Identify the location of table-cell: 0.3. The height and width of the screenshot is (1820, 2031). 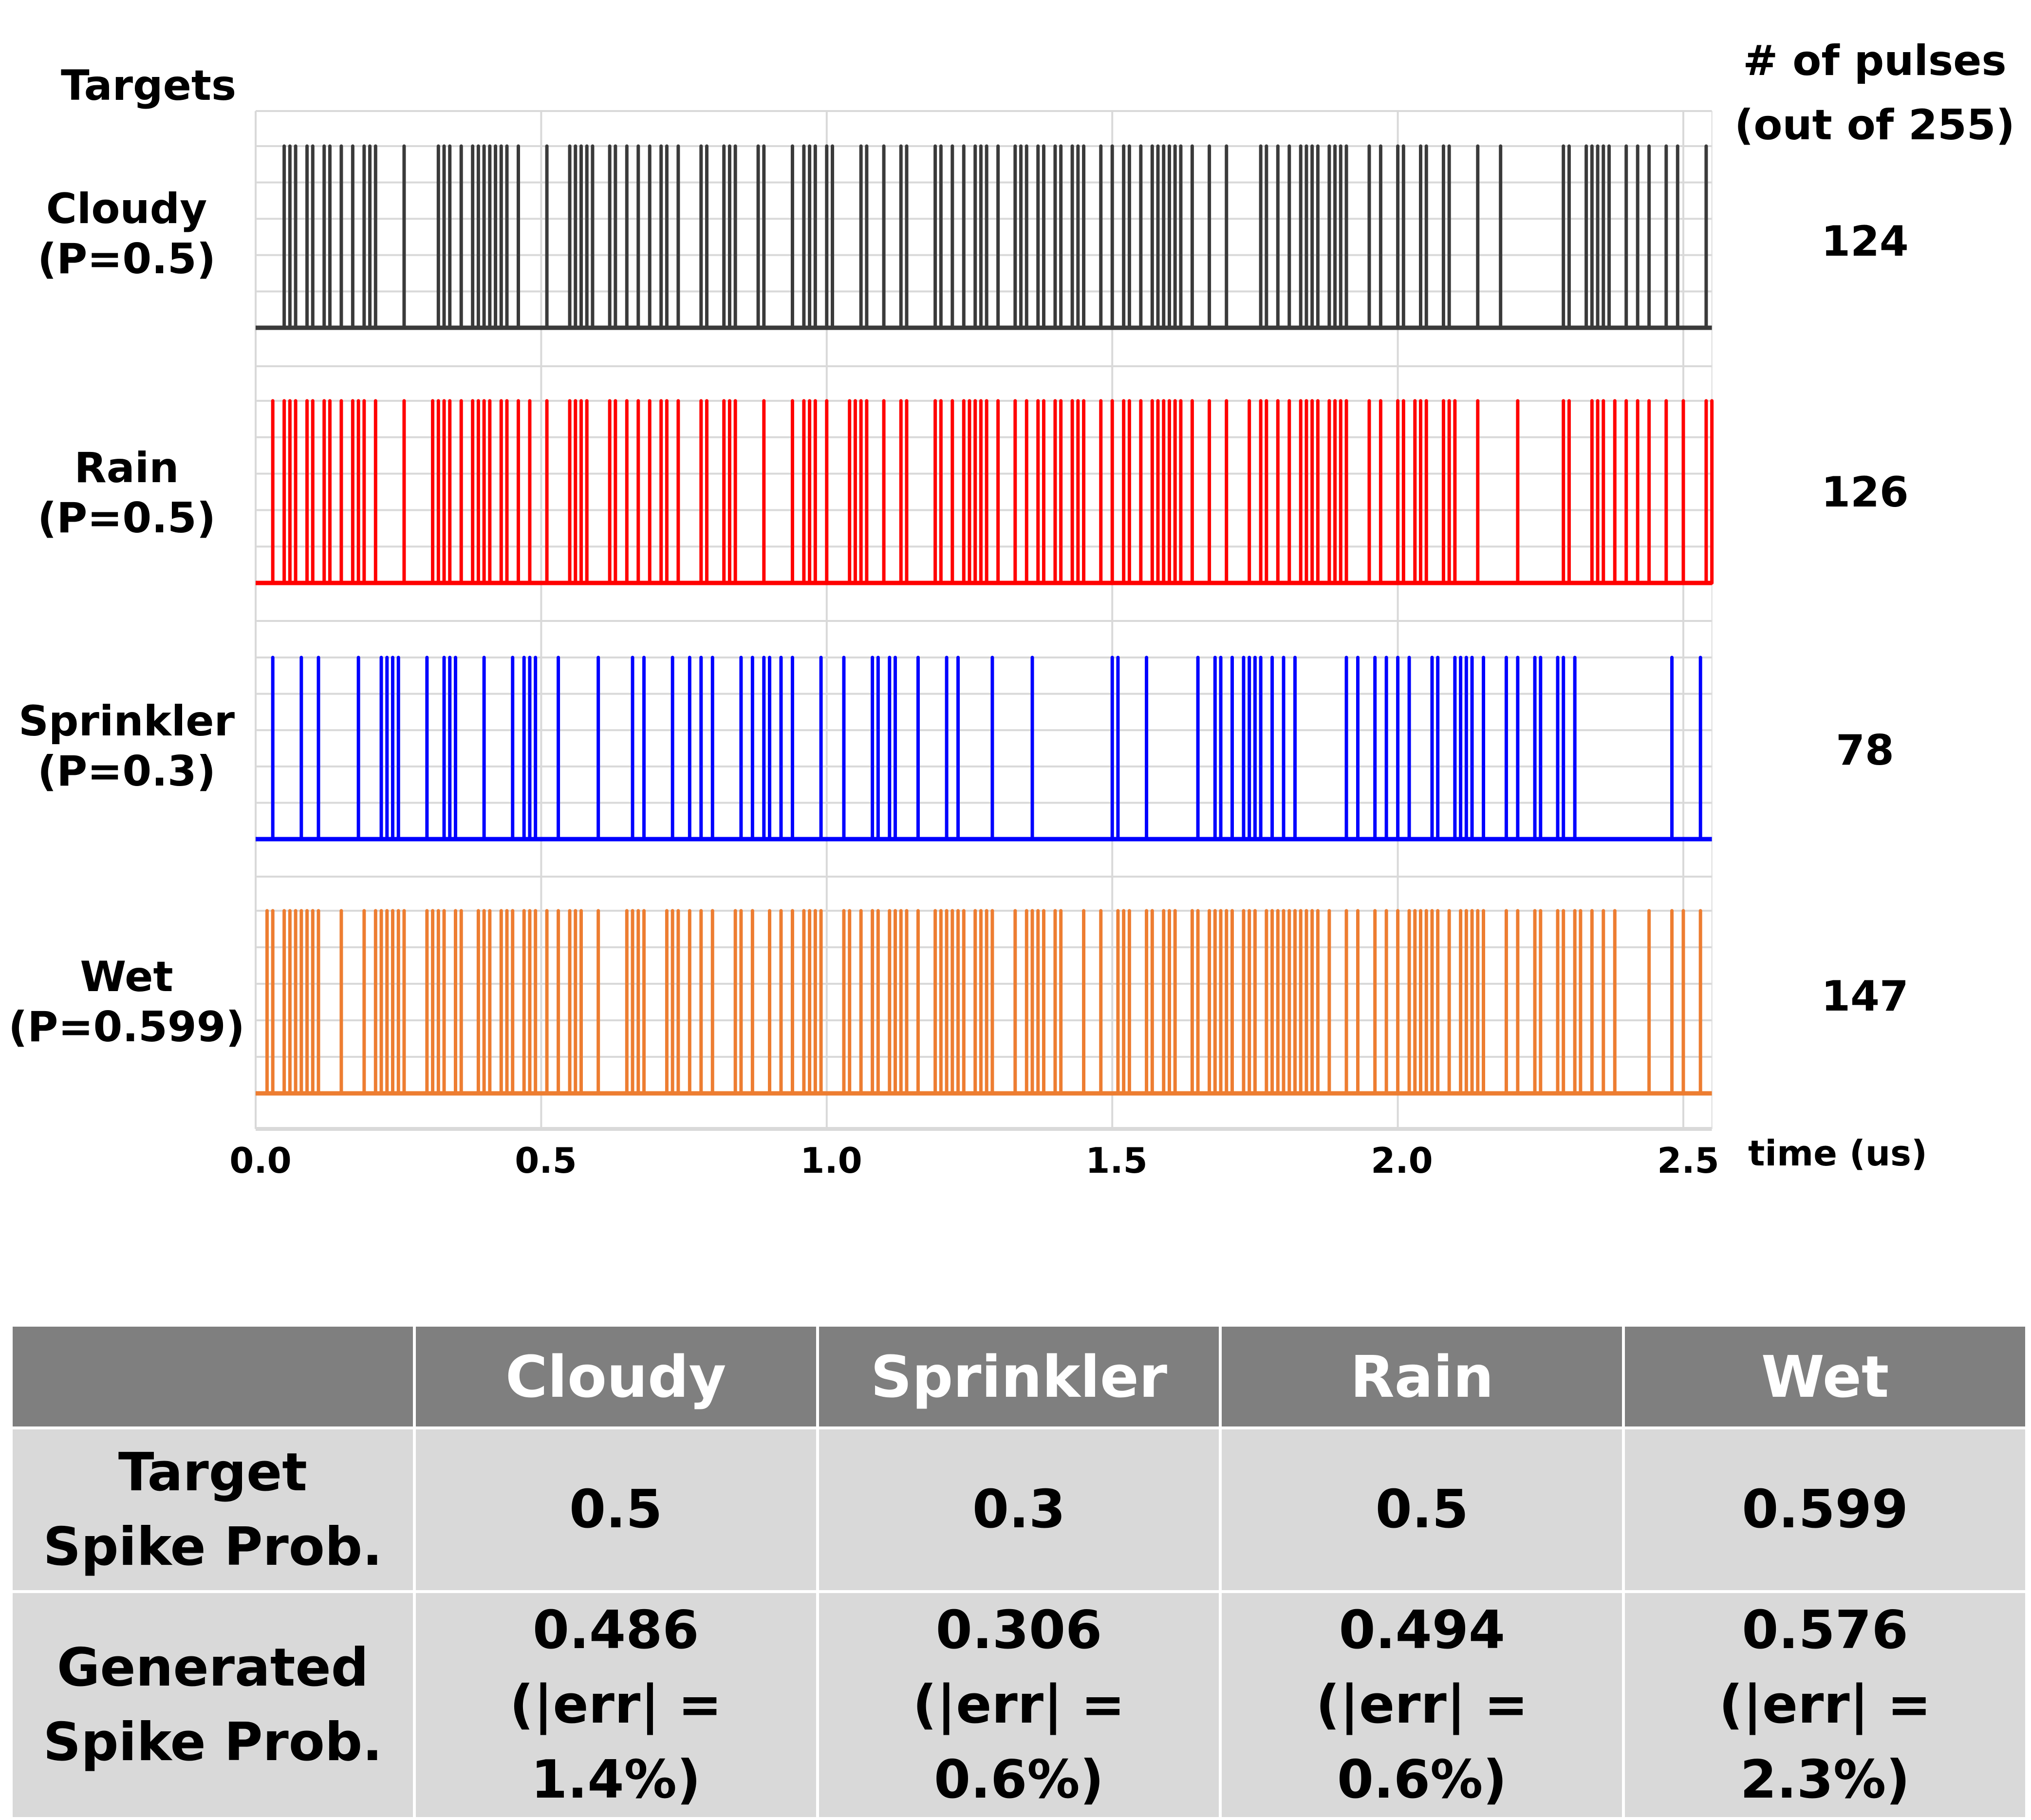
(1019, 1509).